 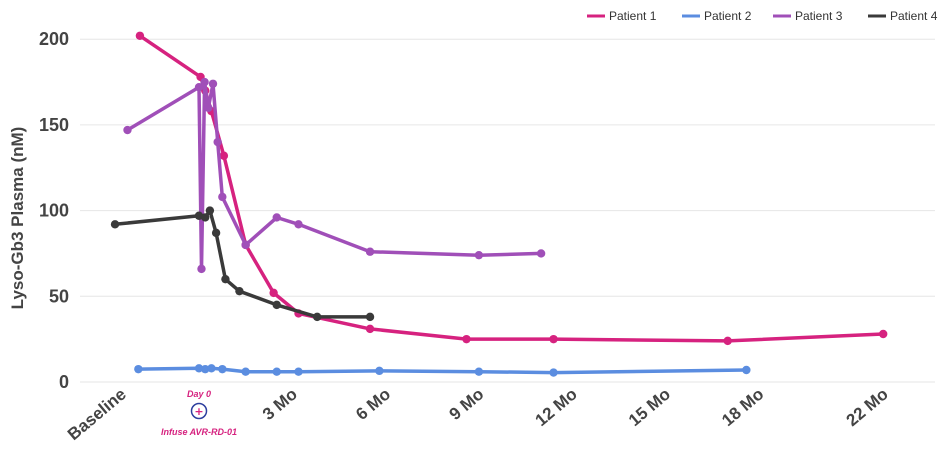 I want to click on legend-label: Patient 2, so click(x=728, y=16).